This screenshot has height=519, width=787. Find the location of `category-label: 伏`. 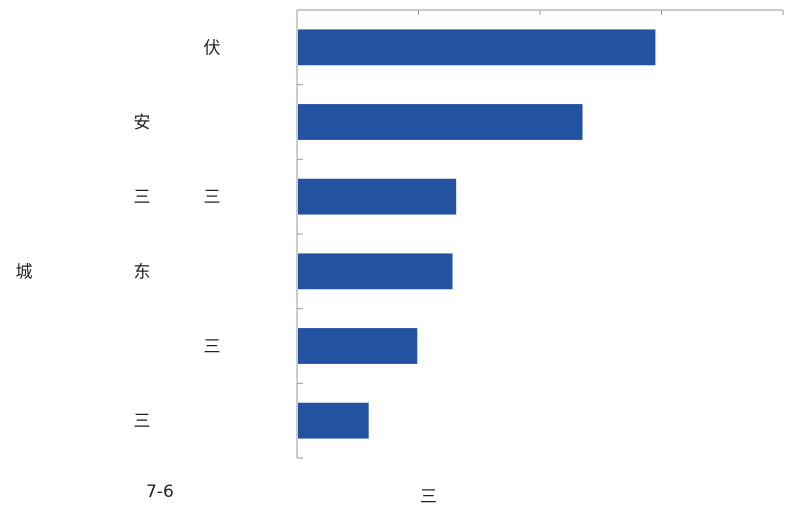

category-label: 伏 is located at coordinates (212, 48).